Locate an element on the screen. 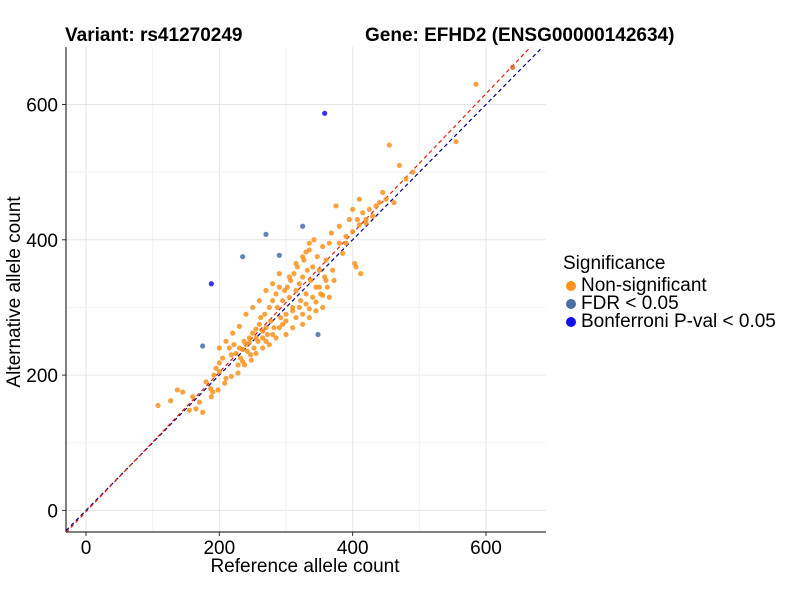 Image resolution: width=800 pixels, height=600 pixels. x-tick-label: 0 is located at coordinates (86, 548).